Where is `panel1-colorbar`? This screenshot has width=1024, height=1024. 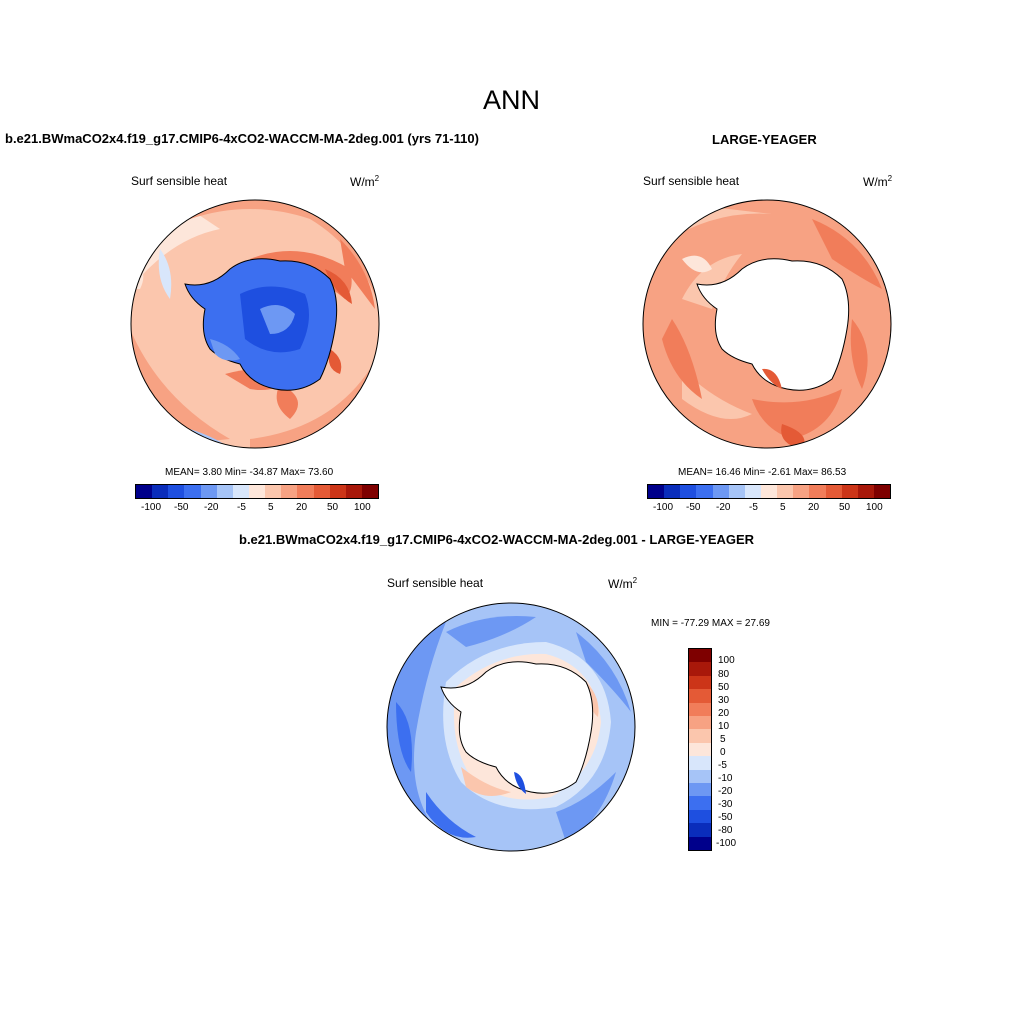
panel1-colorbar is located at coordinates (257, 491).